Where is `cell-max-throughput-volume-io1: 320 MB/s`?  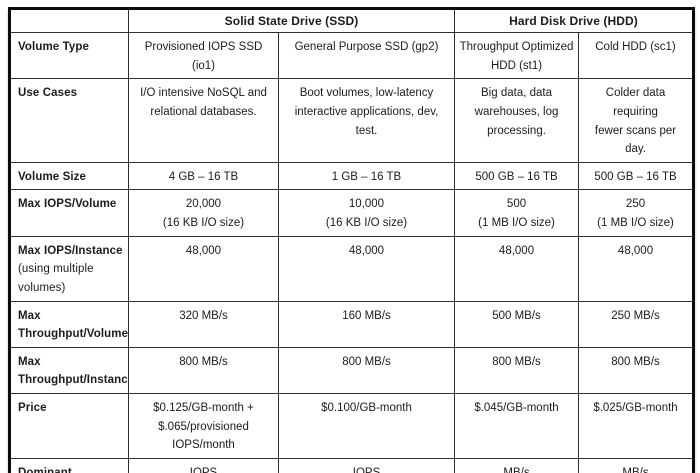
cell-max-throughput-volume-io1: 320 MB/s is located at coordinates (203, 324).